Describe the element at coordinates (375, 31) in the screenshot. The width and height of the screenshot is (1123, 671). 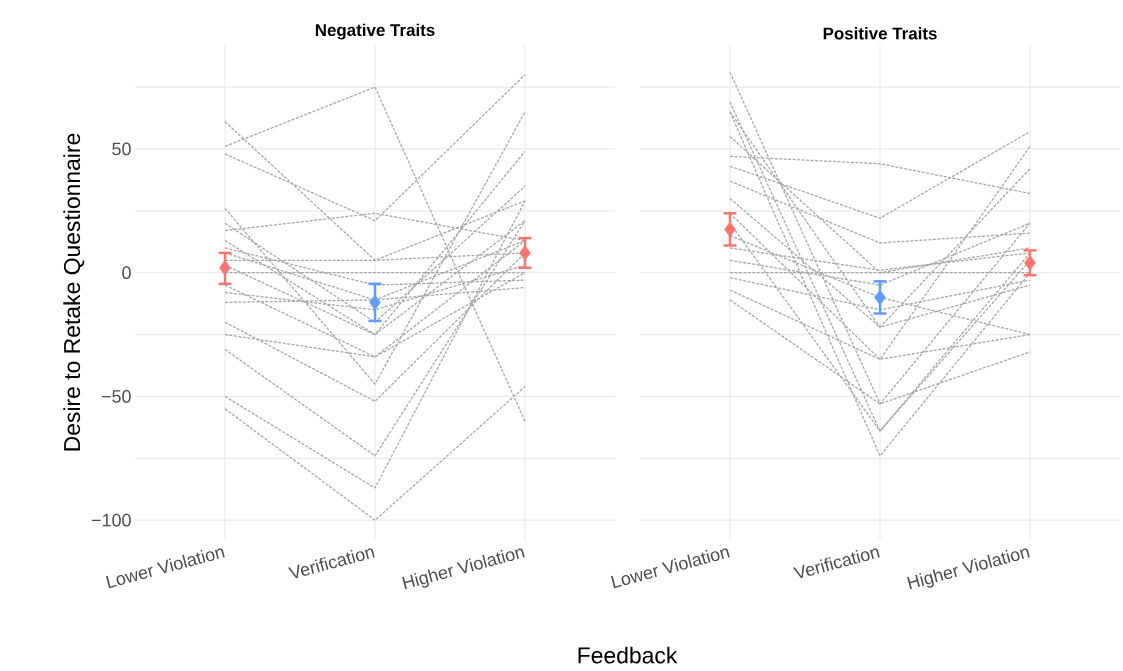
I see `chart-title: Negative Traits` at that location.